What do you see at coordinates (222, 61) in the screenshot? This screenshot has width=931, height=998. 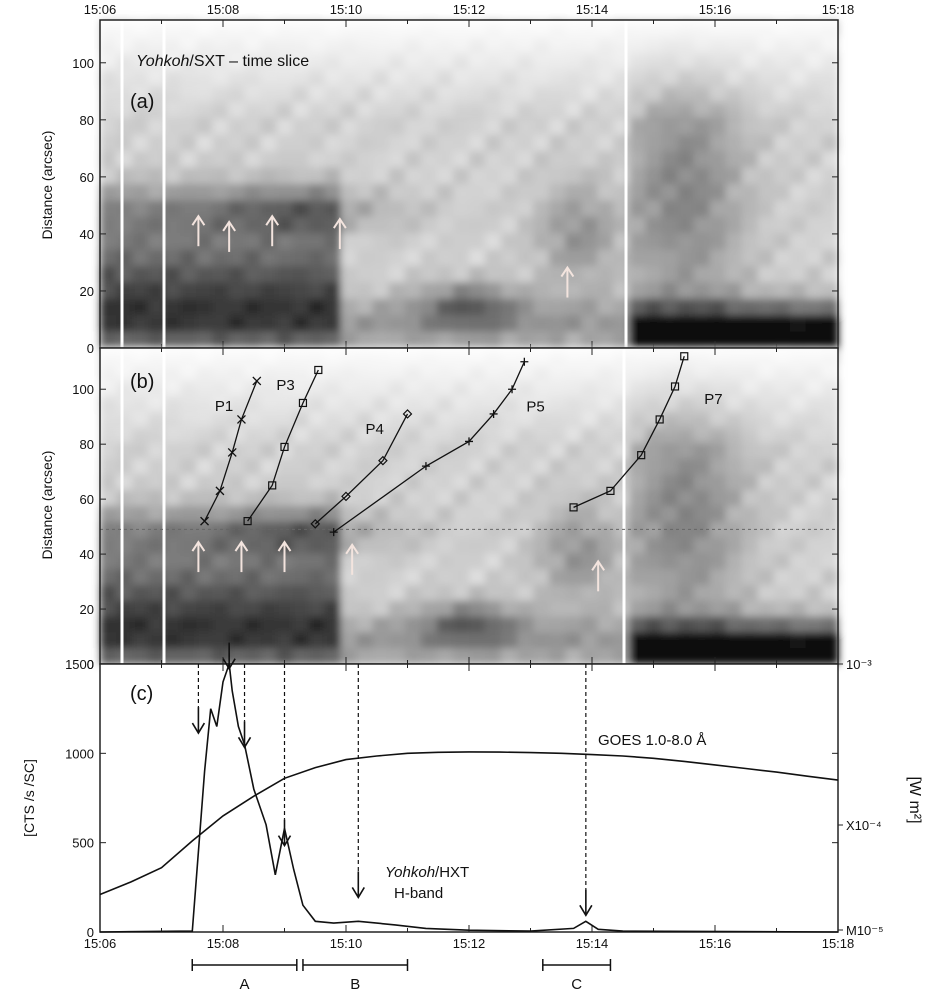 I see `panel-a-title: Yohkoh/SXT – time slice` at bounding box center [222, 61].